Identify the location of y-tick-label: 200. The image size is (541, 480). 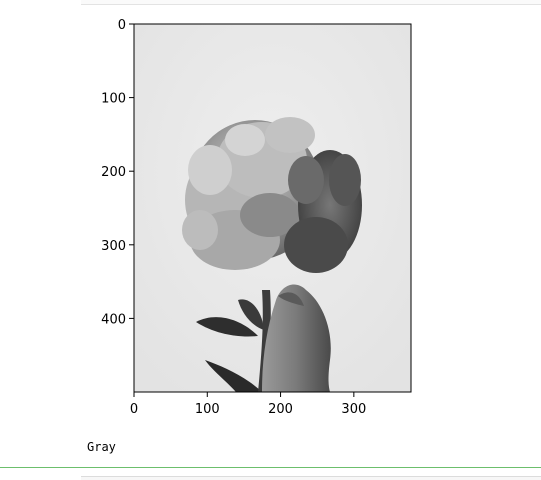
(113, 172).